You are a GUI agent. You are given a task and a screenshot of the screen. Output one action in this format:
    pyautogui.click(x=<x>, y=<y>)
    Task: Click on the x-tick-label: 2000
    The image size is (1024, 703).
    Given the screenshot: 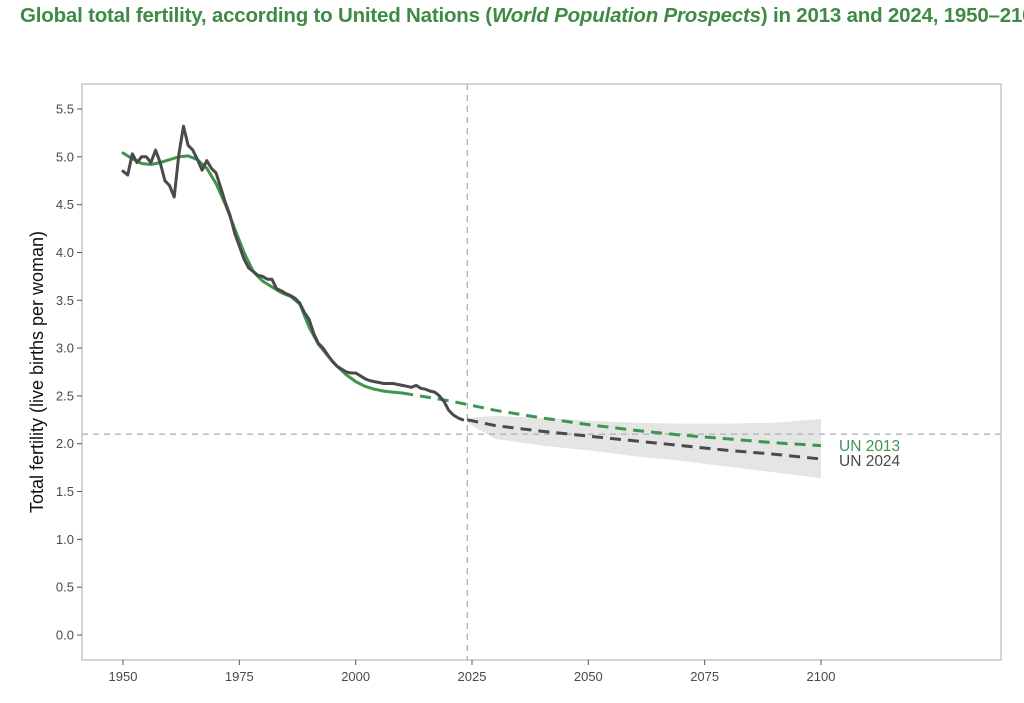 What is the action you would take?
    pyautogui.click(x=355, y=676)
    